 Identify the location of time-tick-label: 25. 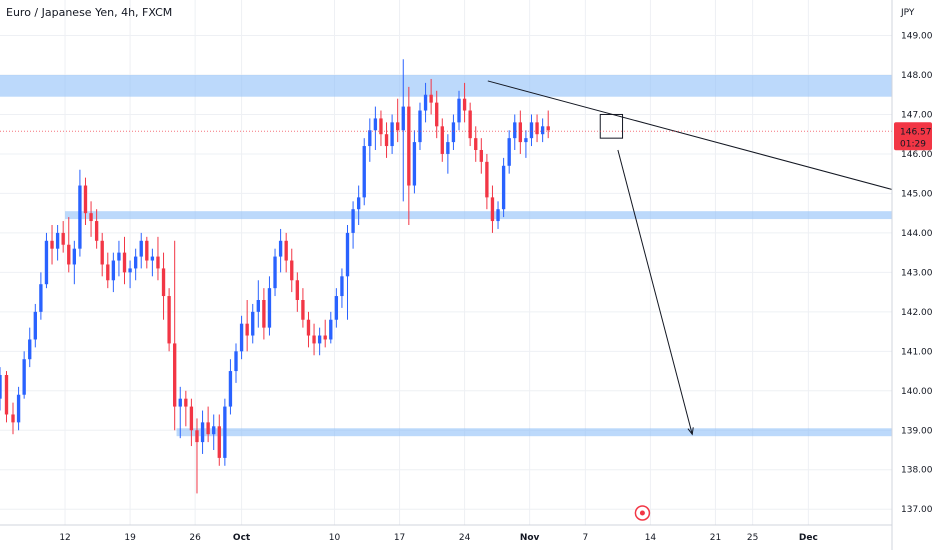
(752, 538).